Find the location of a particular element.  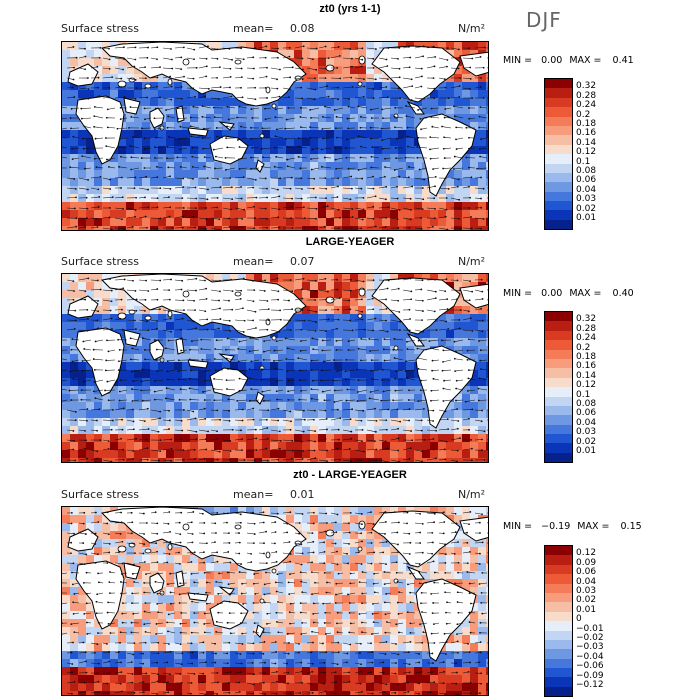

colorbar-swatch is located at coordinates (558, 140).